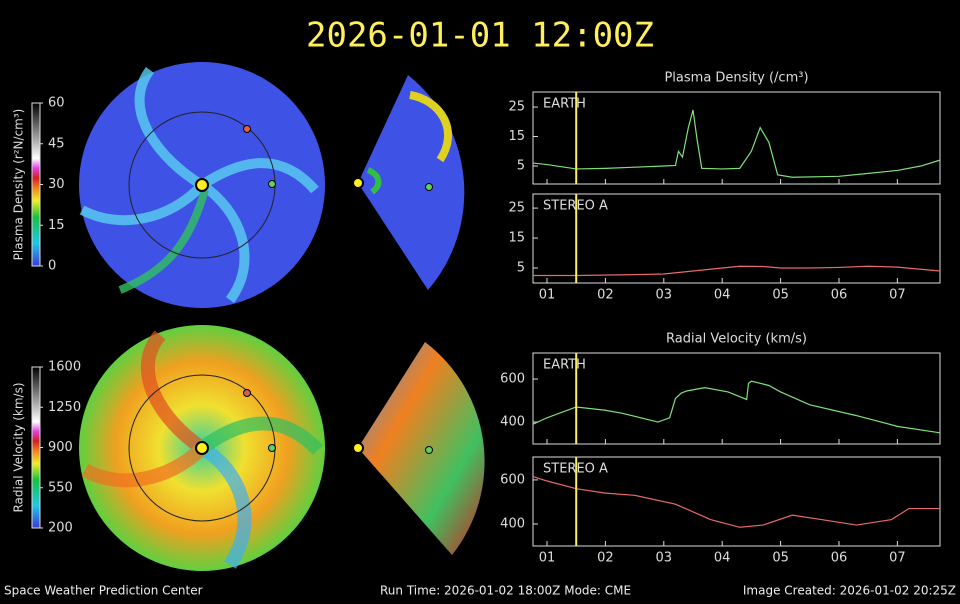 The image size is (960, 604). Describe the element at coordinates (64, 407) in the screenshot. I see `colorbar-tick-label: 1250` at that location.